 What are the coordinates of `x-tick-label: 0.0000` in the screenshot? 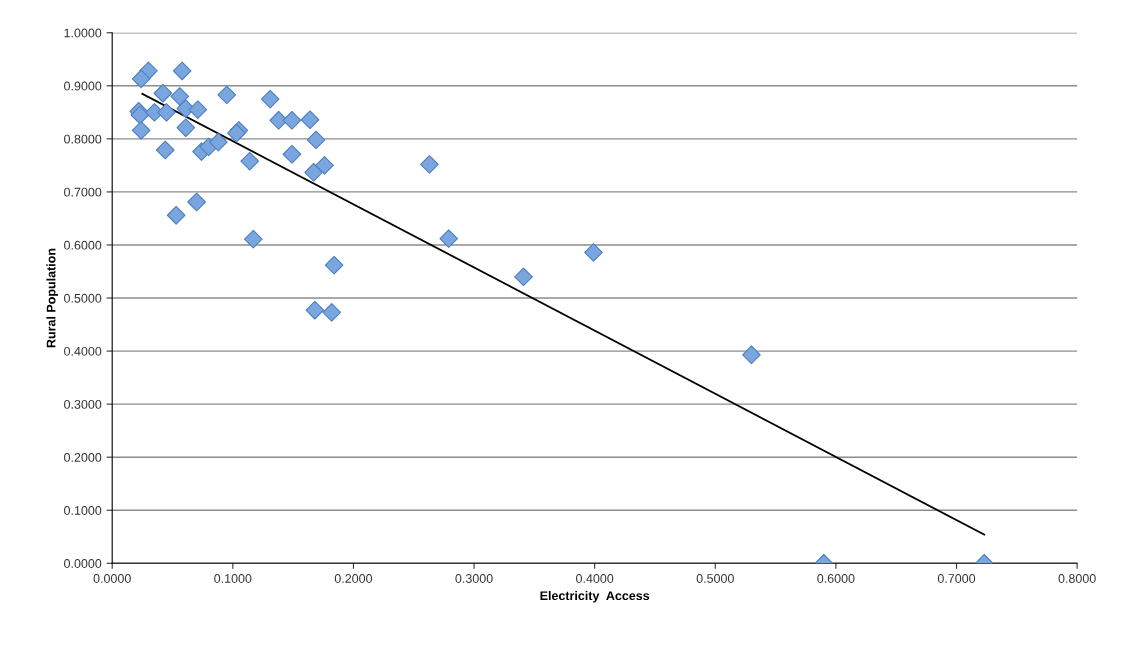 It's located at (112, 578).